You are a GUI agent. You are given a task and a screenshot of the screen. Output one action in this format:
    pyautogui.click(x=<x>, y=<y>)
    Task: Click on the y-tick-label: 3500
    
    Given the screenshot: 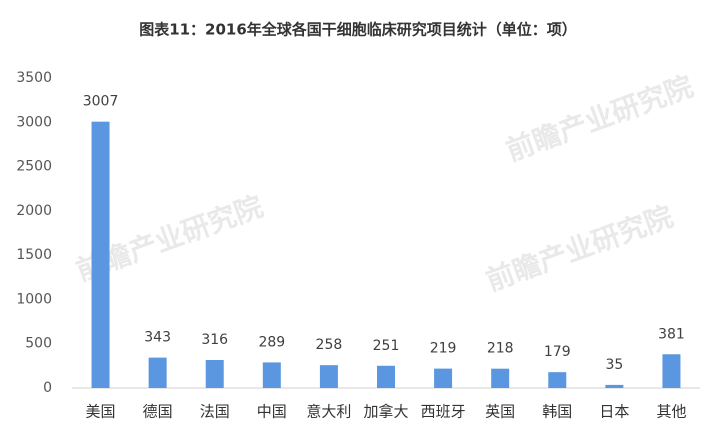 What is the action you would take?
    pyautogui.click(x=34, y=78)
    